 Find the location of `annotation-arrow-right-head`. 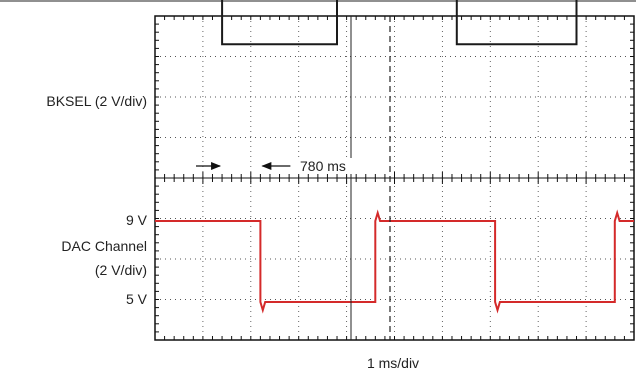

annotation-arrow-right-head is located at coordinates (266, 166).